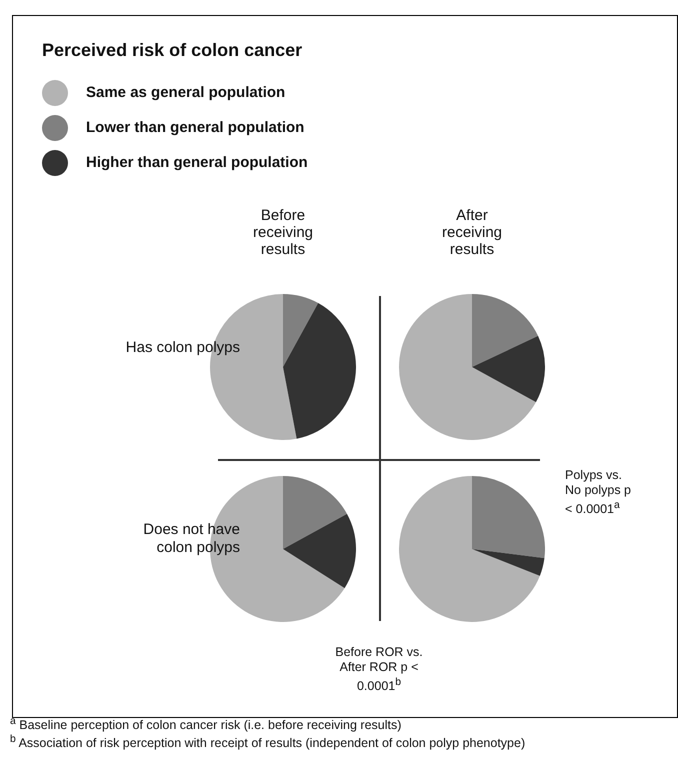 This screenshot has width=678, height=758. What do you see at coordinates (283, 232) in the screenshot?
I see `text: Before receiving results` at bounding box center [283, 232].